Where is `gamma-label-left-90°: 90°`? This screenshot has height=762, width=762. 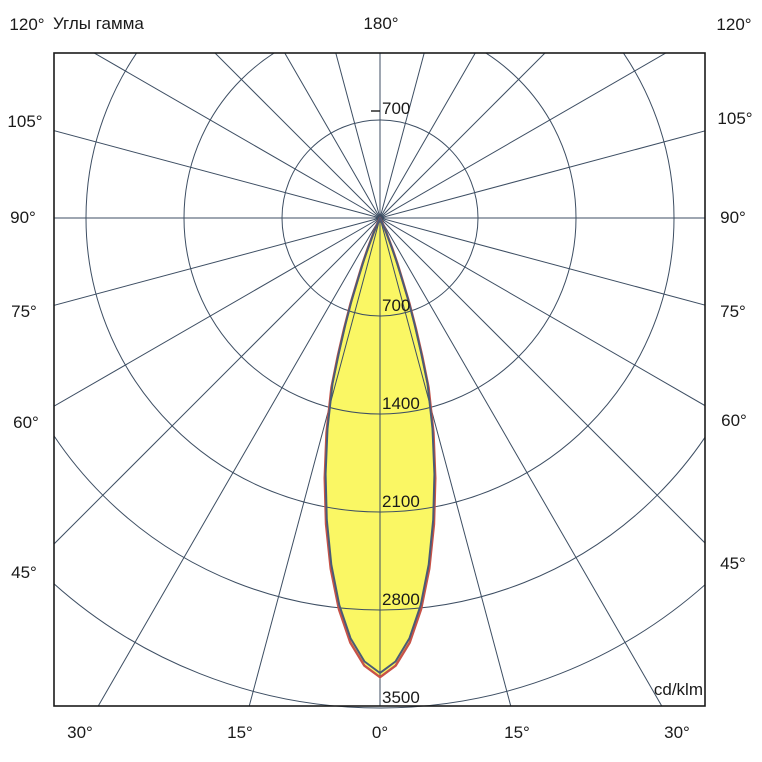 gamma-label-left-90°: 90° is located at coordinates (23, 217).